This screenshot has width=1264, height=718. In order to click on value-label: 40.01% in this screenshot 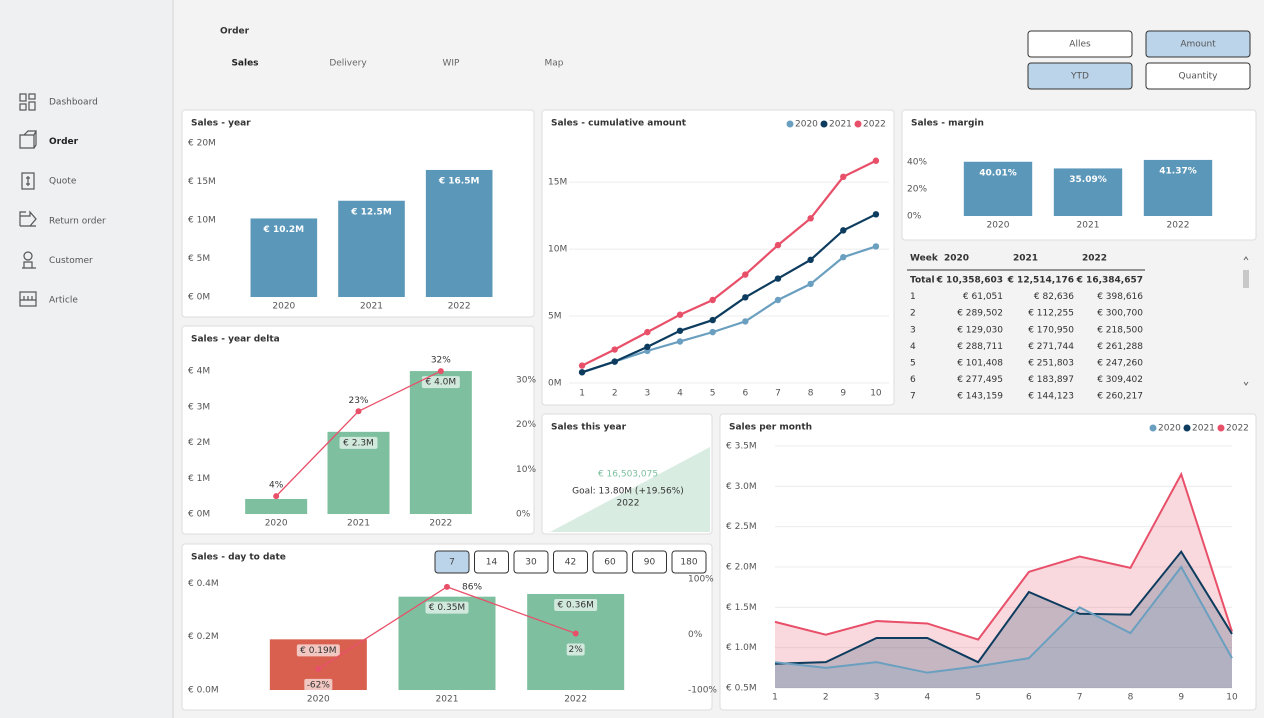, I will do `click(998, 173)`.